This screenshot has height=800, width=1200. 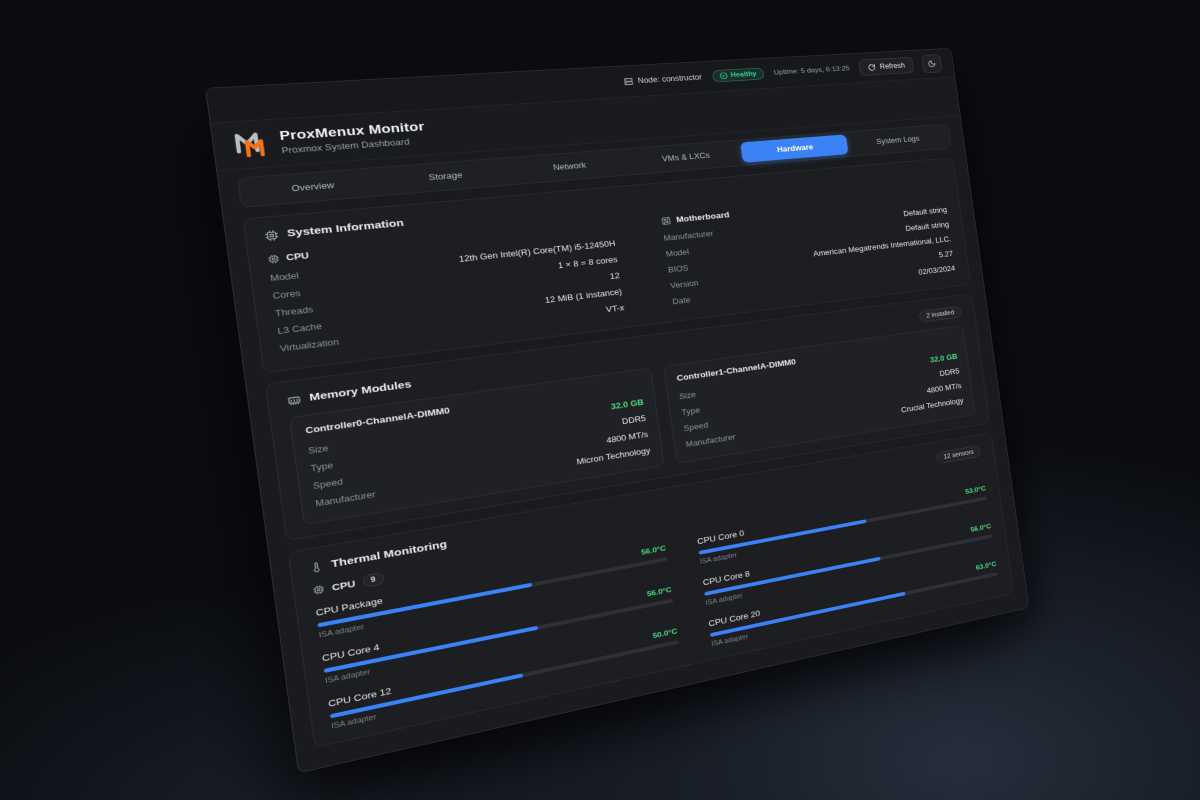 I want to click on thermometer-icon, so click(x=316, y=567).